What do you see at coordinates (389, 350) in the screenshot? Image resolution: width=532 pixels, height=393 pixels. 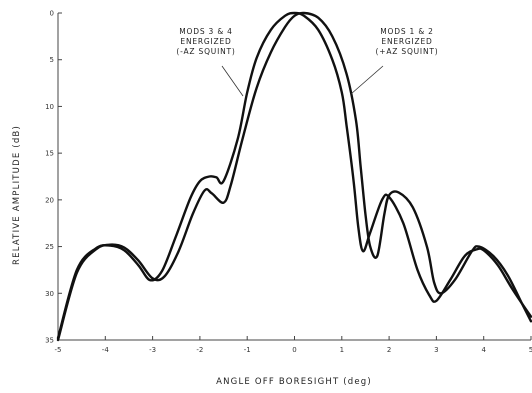 I see `x-tick-label: 2` at bounding box center [389, 350].